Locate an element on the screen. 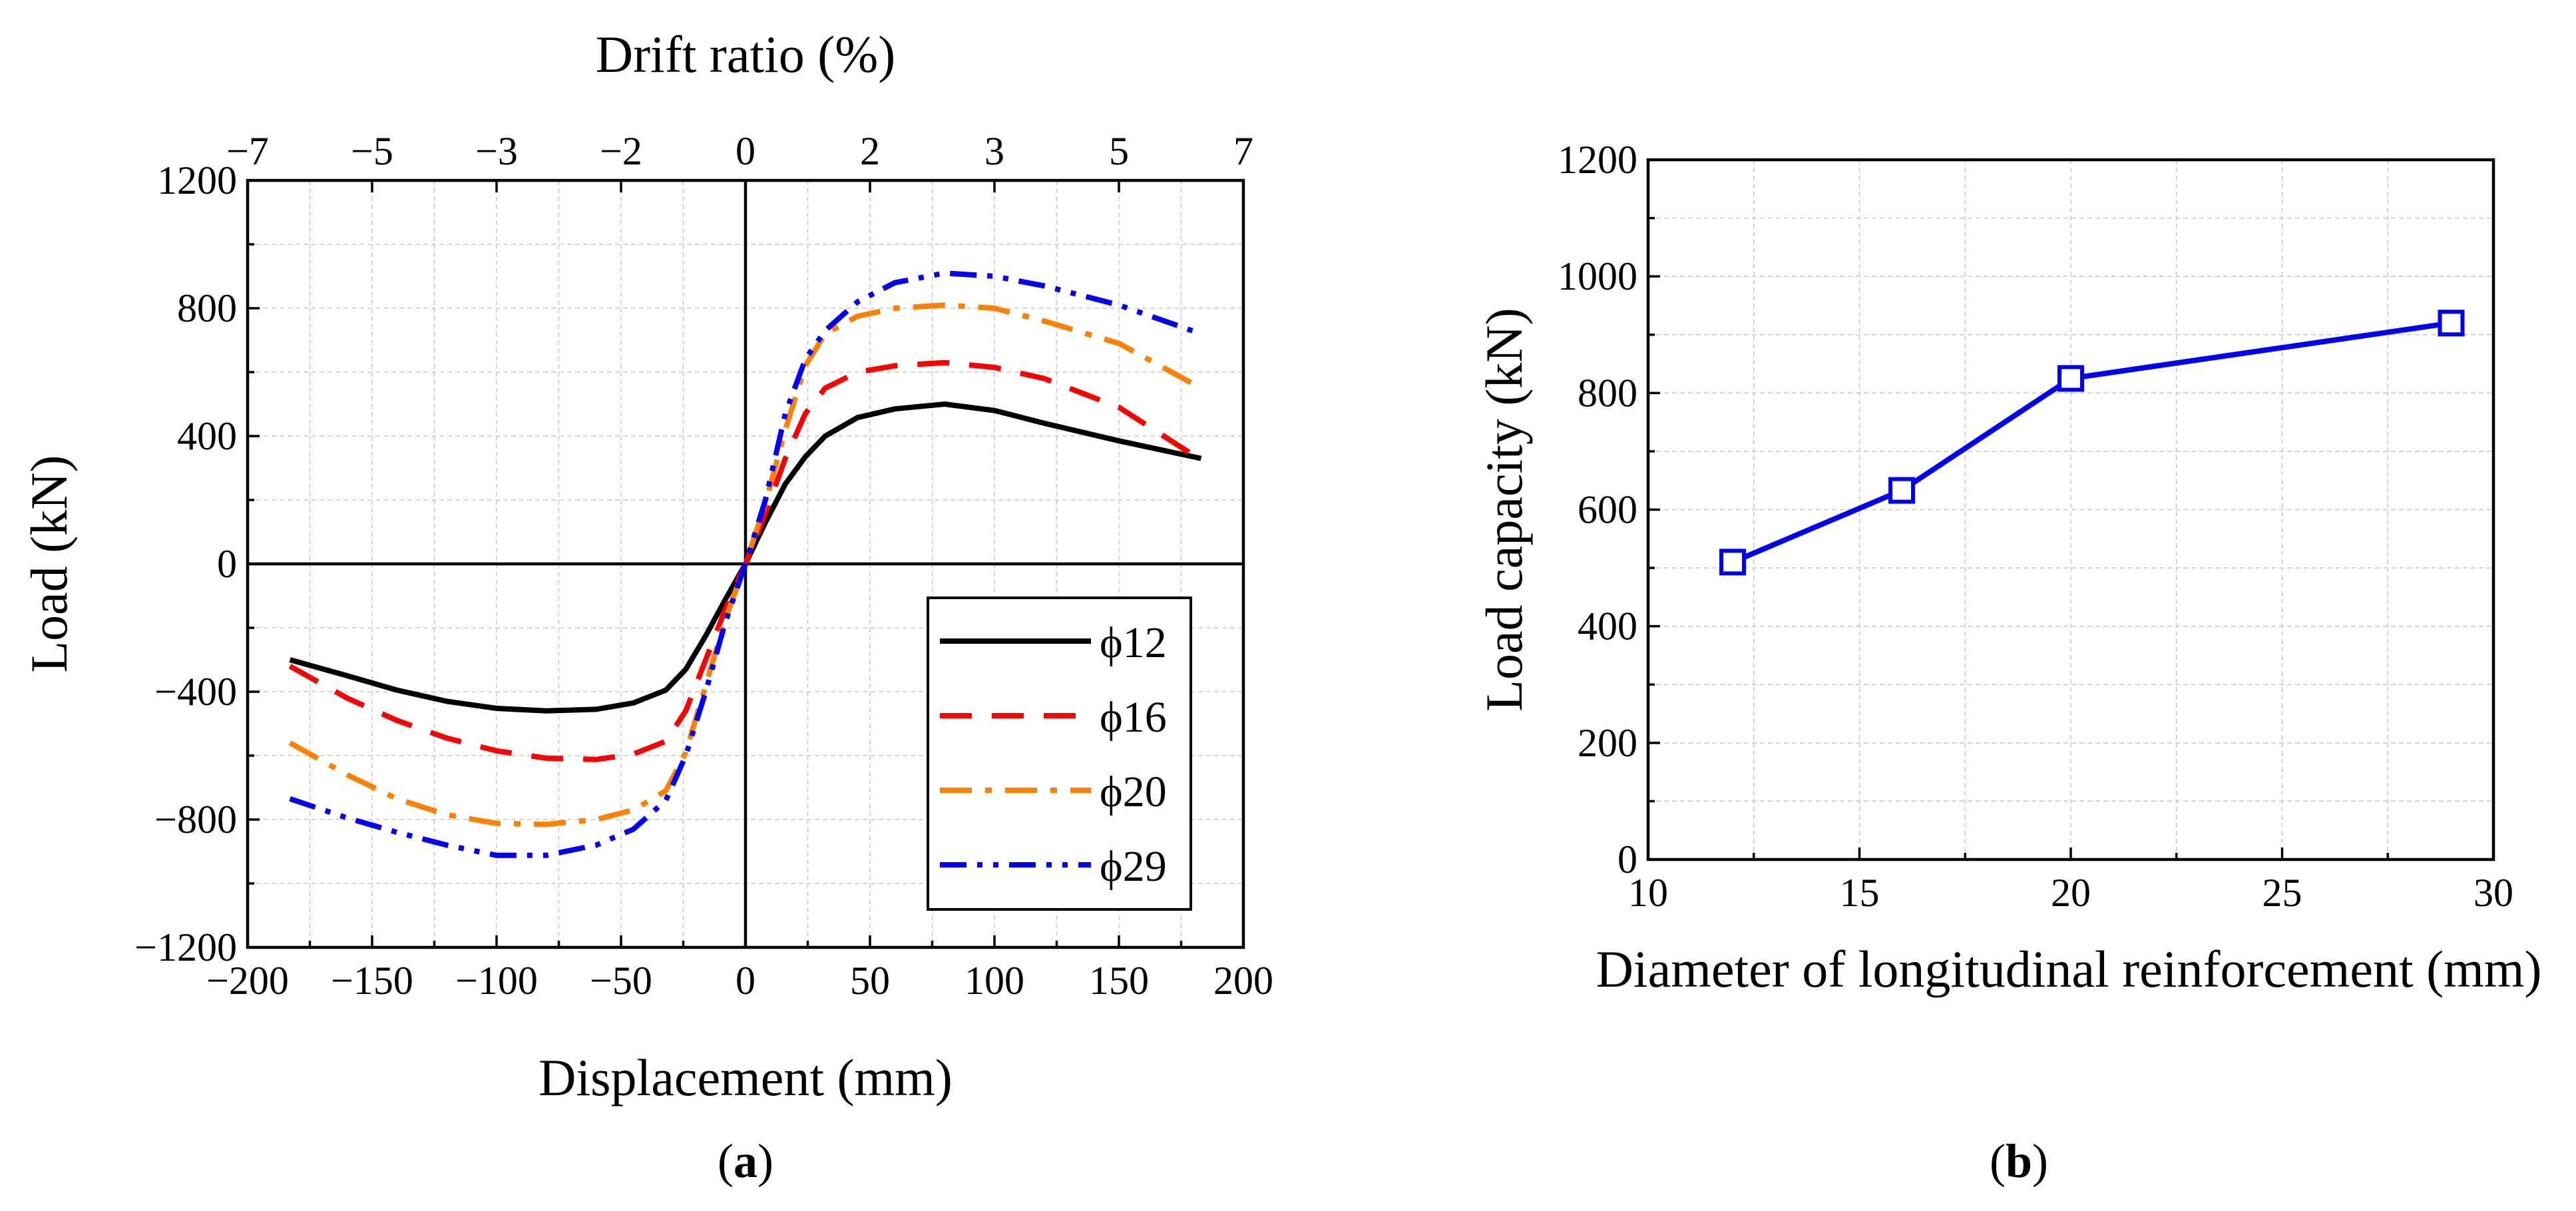  panel-label-a-letter: a is located at coordinates (745, 1161).